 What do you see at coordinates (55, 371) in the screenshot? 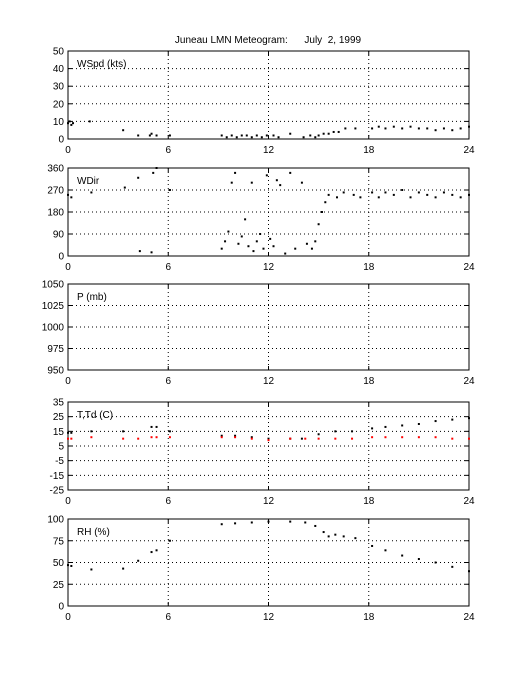
I see `y-tick-label: 950` at bounding box center [55, 371].